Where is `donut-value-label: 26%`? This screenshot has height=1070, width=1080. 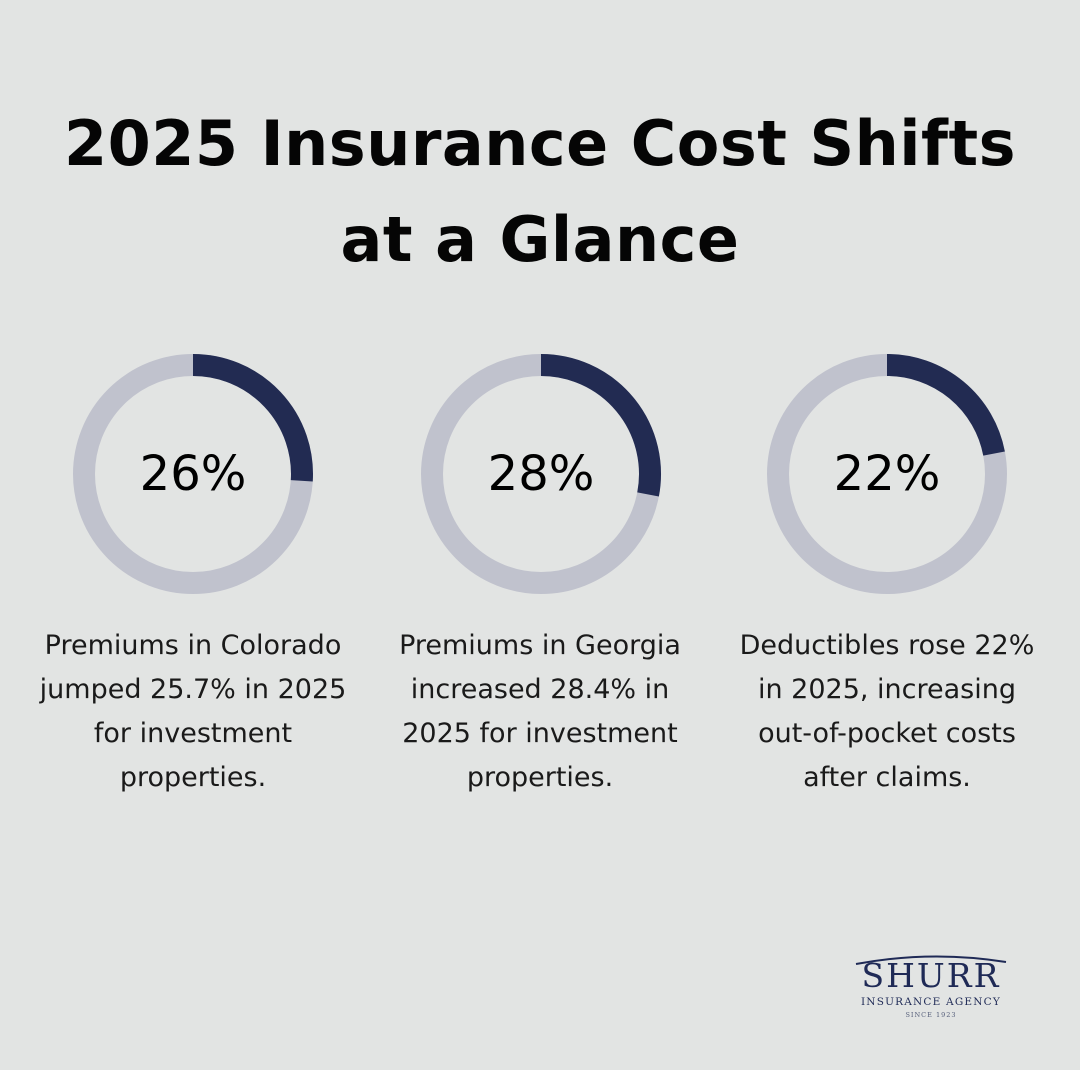 donut-value-label: 26% is located at coordinates (193, 474).